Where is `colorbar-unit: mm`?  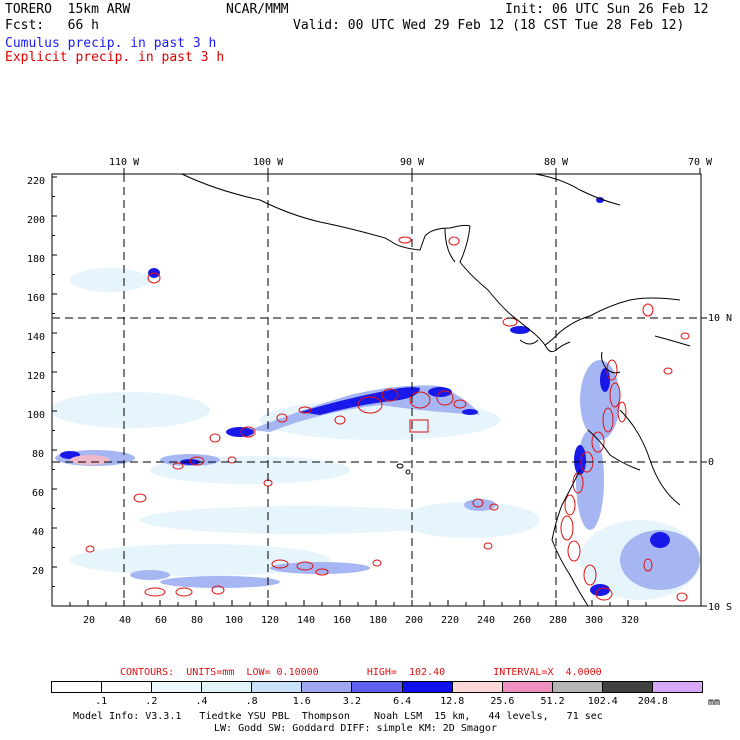 colorbar-unit: mm is located at coordinates (714, 702).